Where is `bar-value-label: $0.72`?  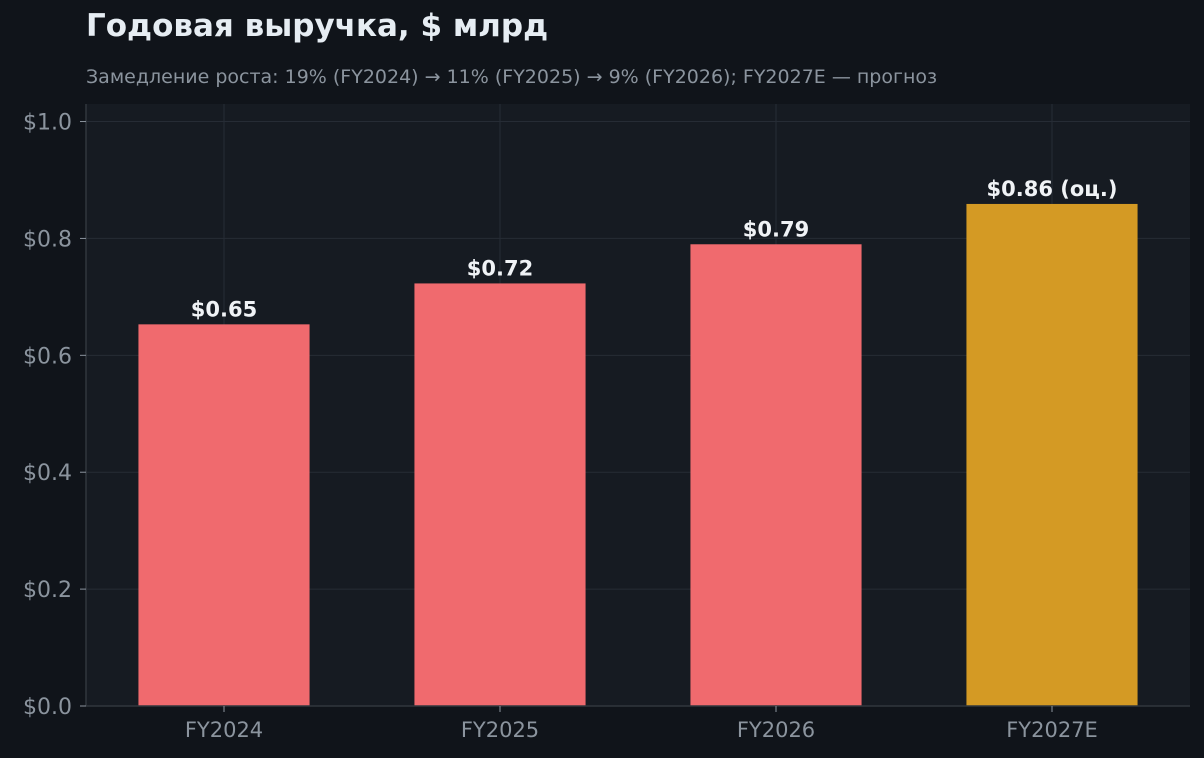
bar-value-label: $0.72 is located at coordinates (500, 268).